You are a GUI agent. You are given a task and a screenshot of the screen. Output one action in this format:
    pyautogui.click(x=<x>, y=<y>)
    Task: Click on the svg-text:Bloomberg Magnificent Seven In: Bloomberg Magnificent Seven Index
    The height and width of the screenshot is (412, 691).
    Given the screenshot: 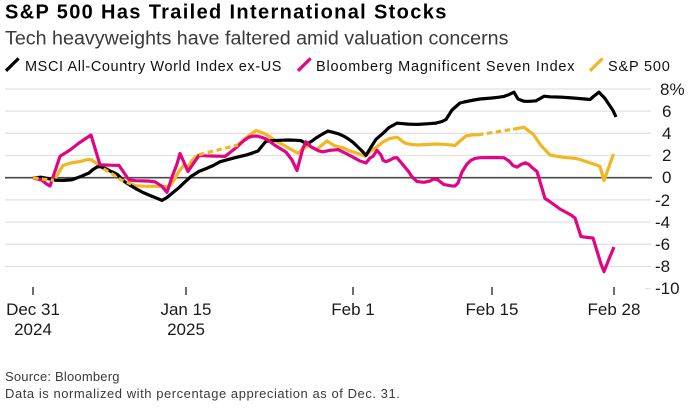 What is the action you would take?
    pyautogui.click(x=445, y=67)
    